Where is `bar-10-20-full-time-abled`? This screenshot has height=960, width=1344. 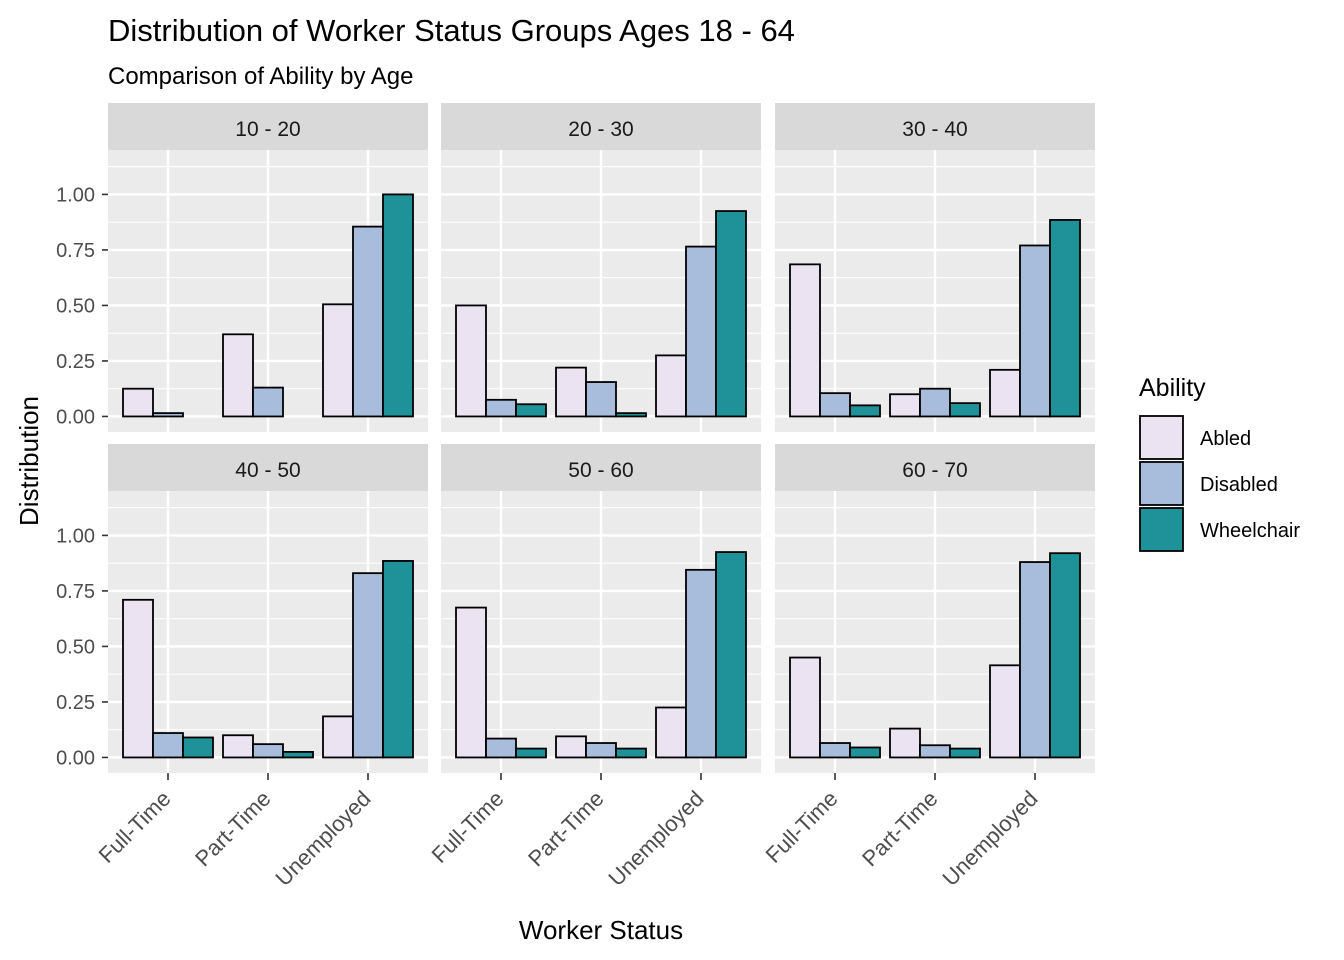
bar-10-20-full-time-abled is located at coordinates (138, 402).